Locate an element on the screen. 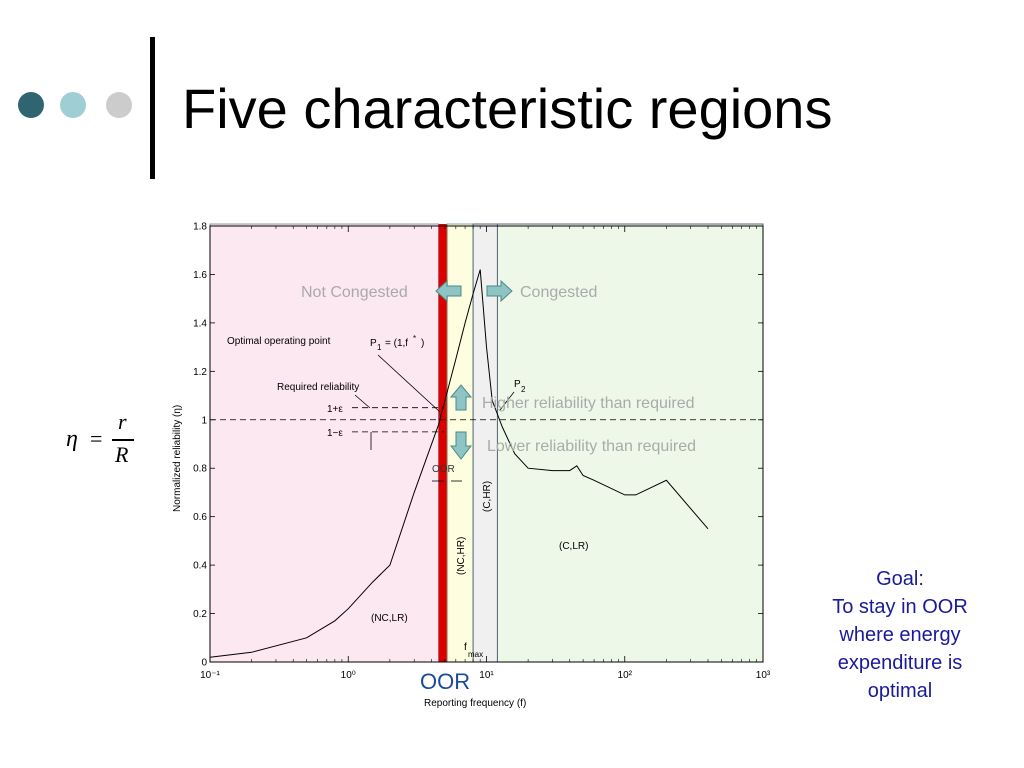  equation-equals: = is located at coordinates (96, 438).